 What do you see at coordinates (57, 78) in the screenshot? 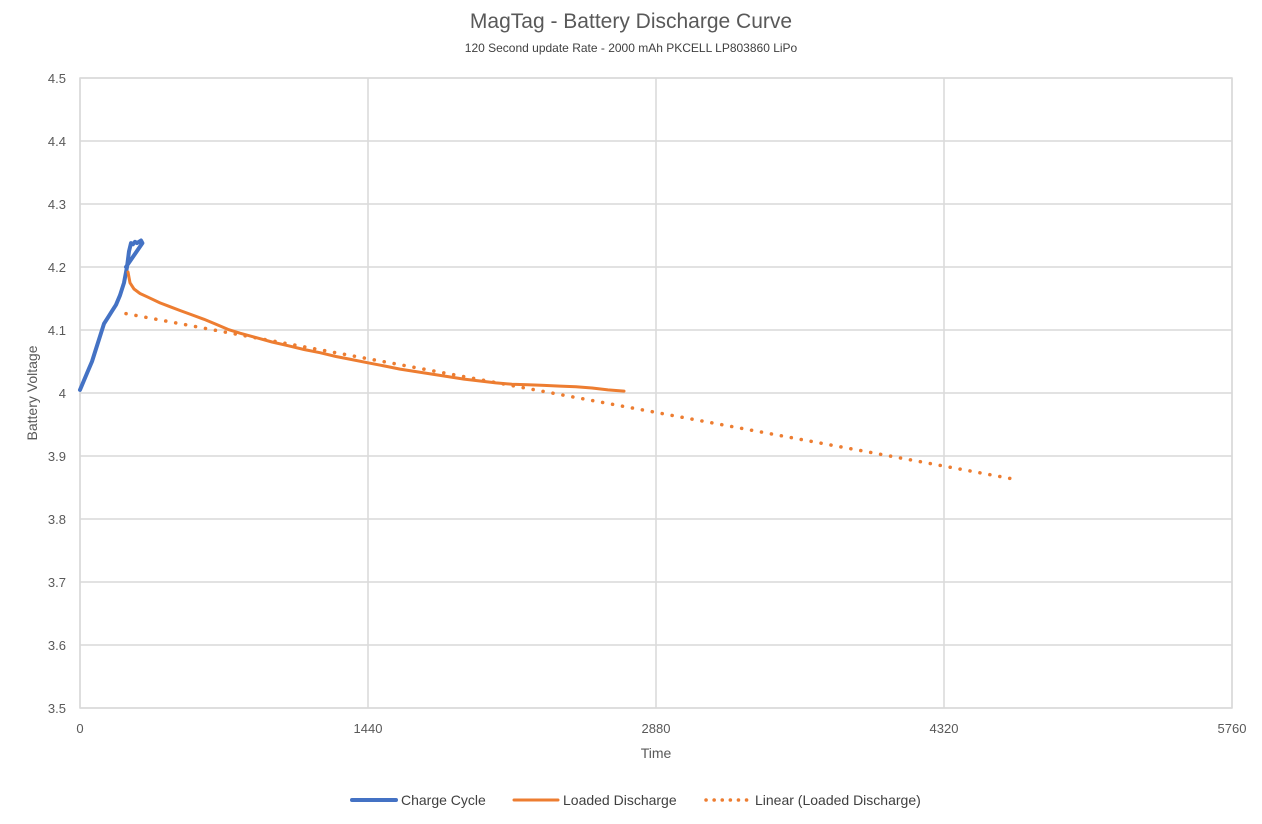
I see `y-tick-label: 4.5` at bounding box center [57, 78].